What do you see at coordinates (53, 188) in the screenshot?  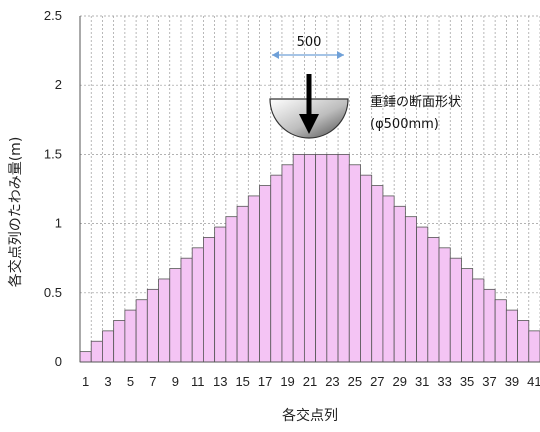 I see `y-axis-ticks: 0 0.5 1 1.5 2 2.5` at bounding box center [53, 188].